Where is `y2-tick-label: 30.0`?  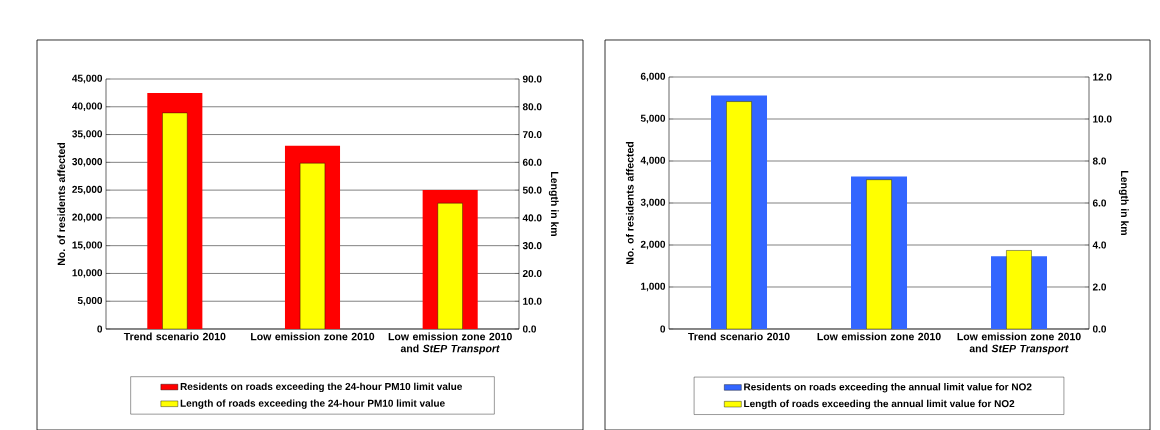
y2-tick-label: 30.0 is located at coordinates (532, 246).